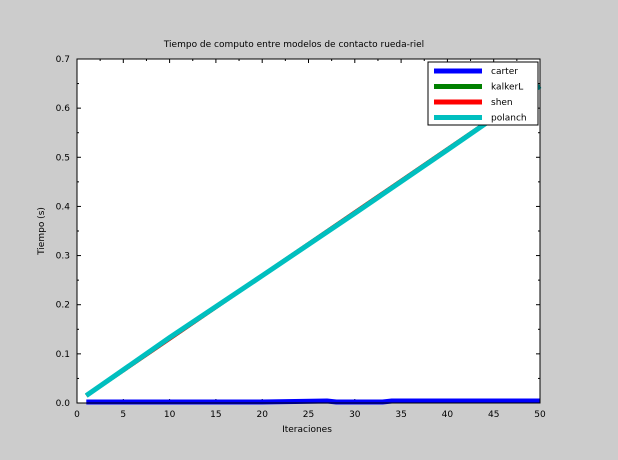  Describe the element at coordinates (313, 401) in the screenshot. I see `series-line-carter` at that location.